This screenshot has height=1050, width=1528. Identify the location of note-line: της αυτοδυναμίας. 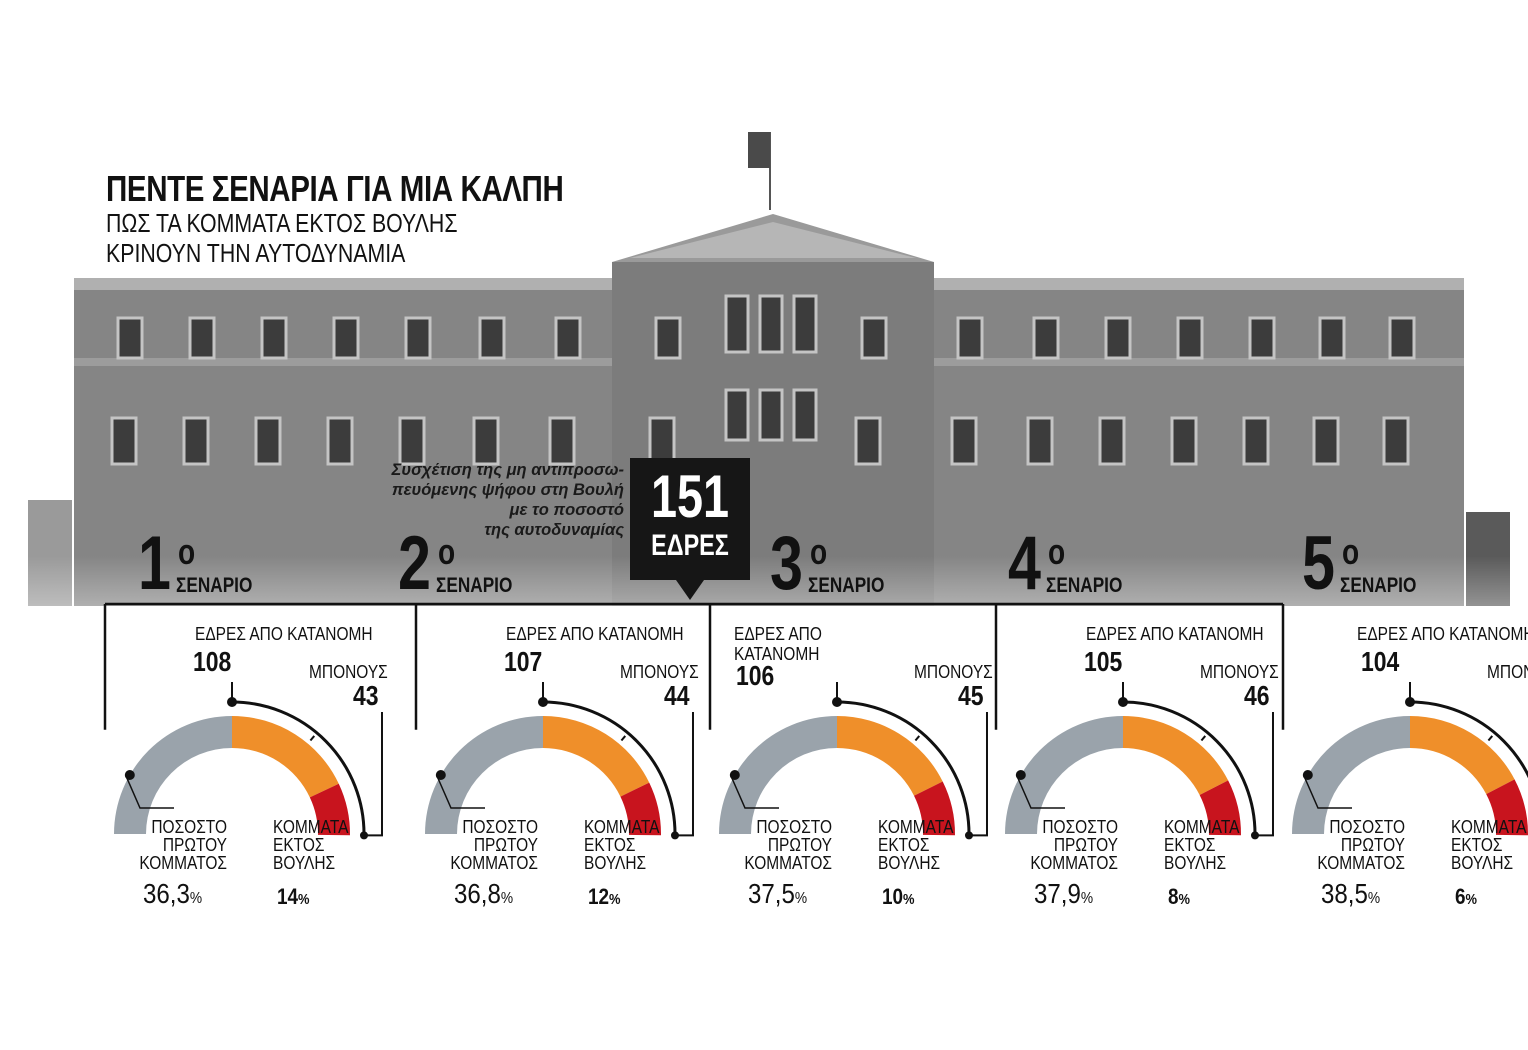
(554, 530).